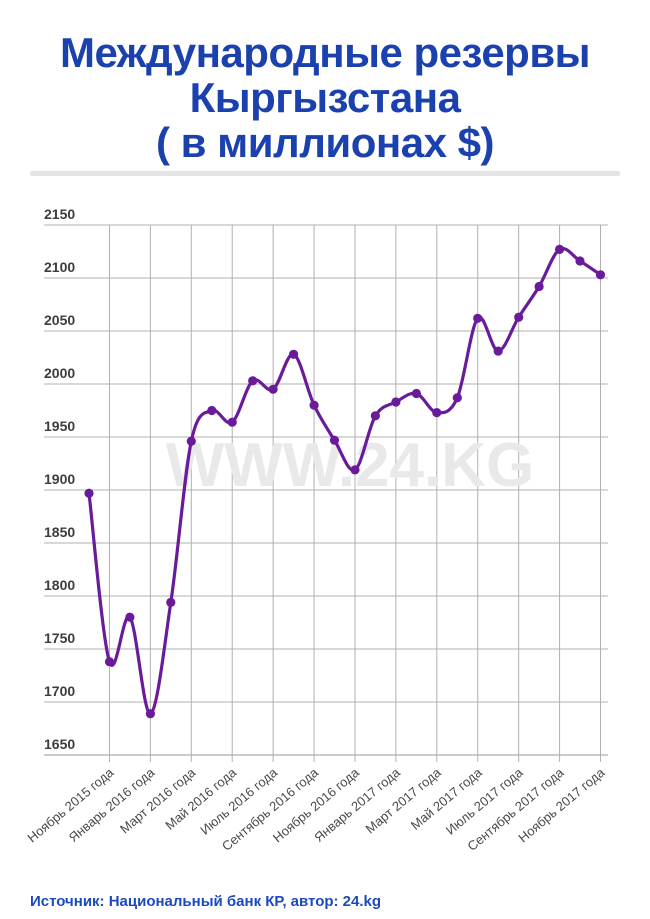  Describe the element at coordinates (59, 532) in the screenshot. I see `y-axis-tick-label: 1850` at that location.